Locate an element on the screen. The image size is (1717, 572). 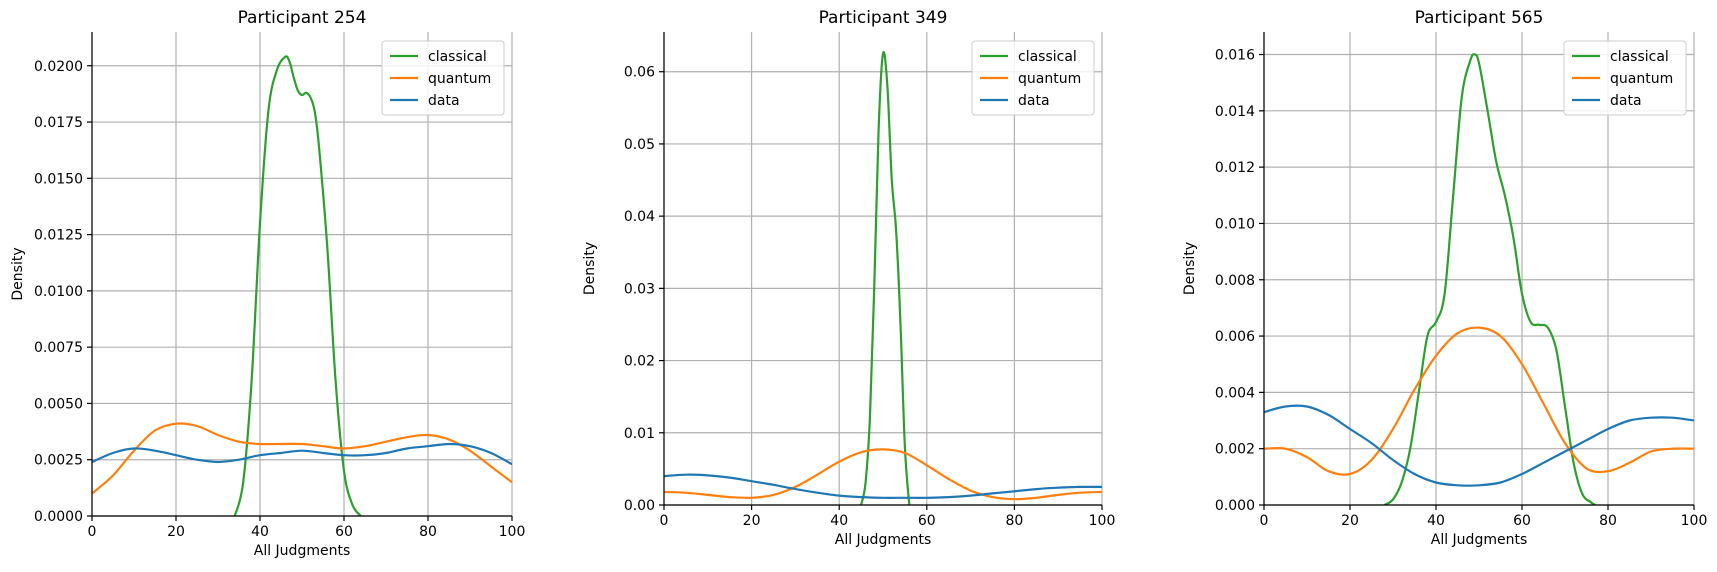
y-tick-label: 0.02 is located at coordinates (639, 362).